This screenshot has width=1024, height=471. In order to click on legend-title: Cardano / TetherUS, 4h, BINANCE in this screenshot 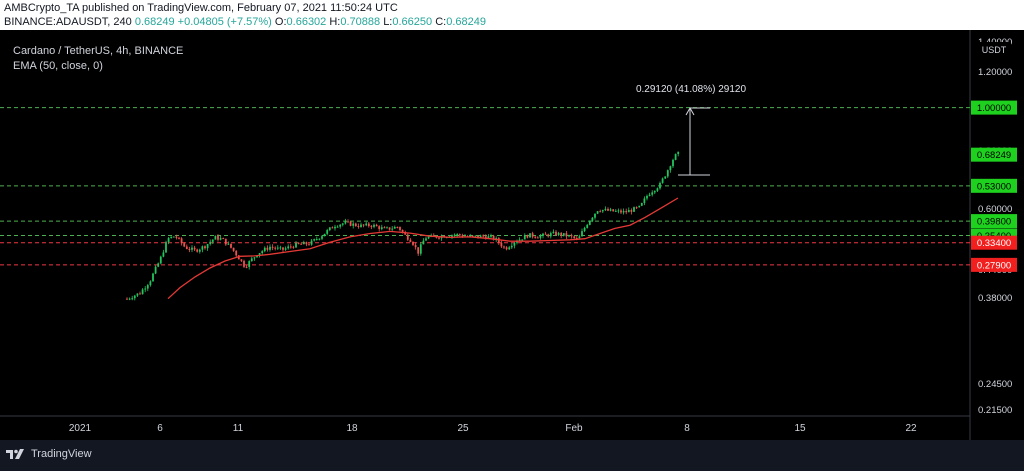, I will do `click(98, 51)`.